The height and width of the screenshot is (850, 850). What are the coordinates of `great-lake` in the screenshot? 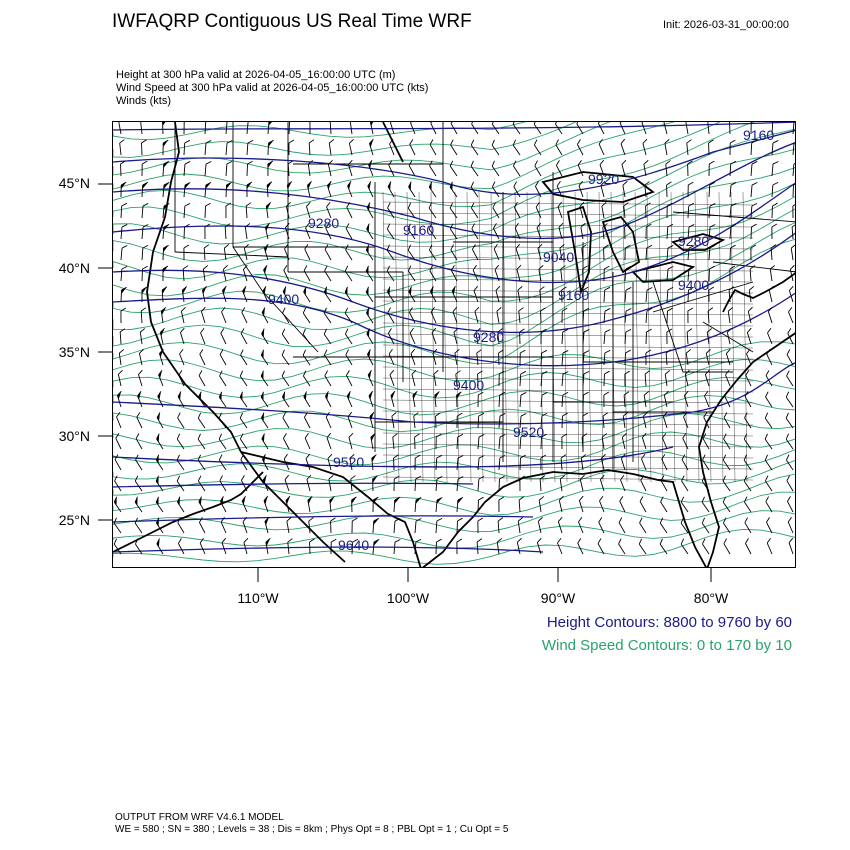 It's located at (663, 272).